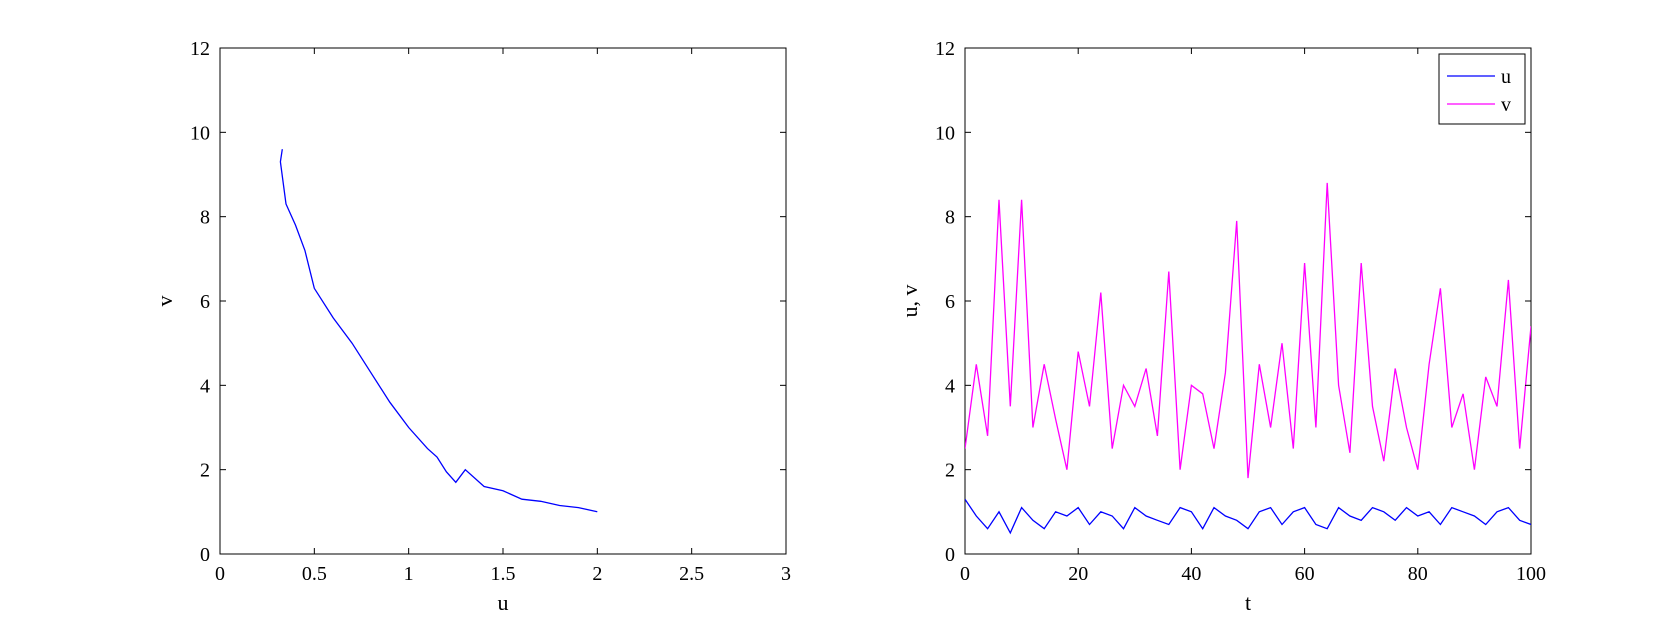  Describe the element at coordinates (164, 301) in the screenshot. I see `y-axis-label: v` at that location.